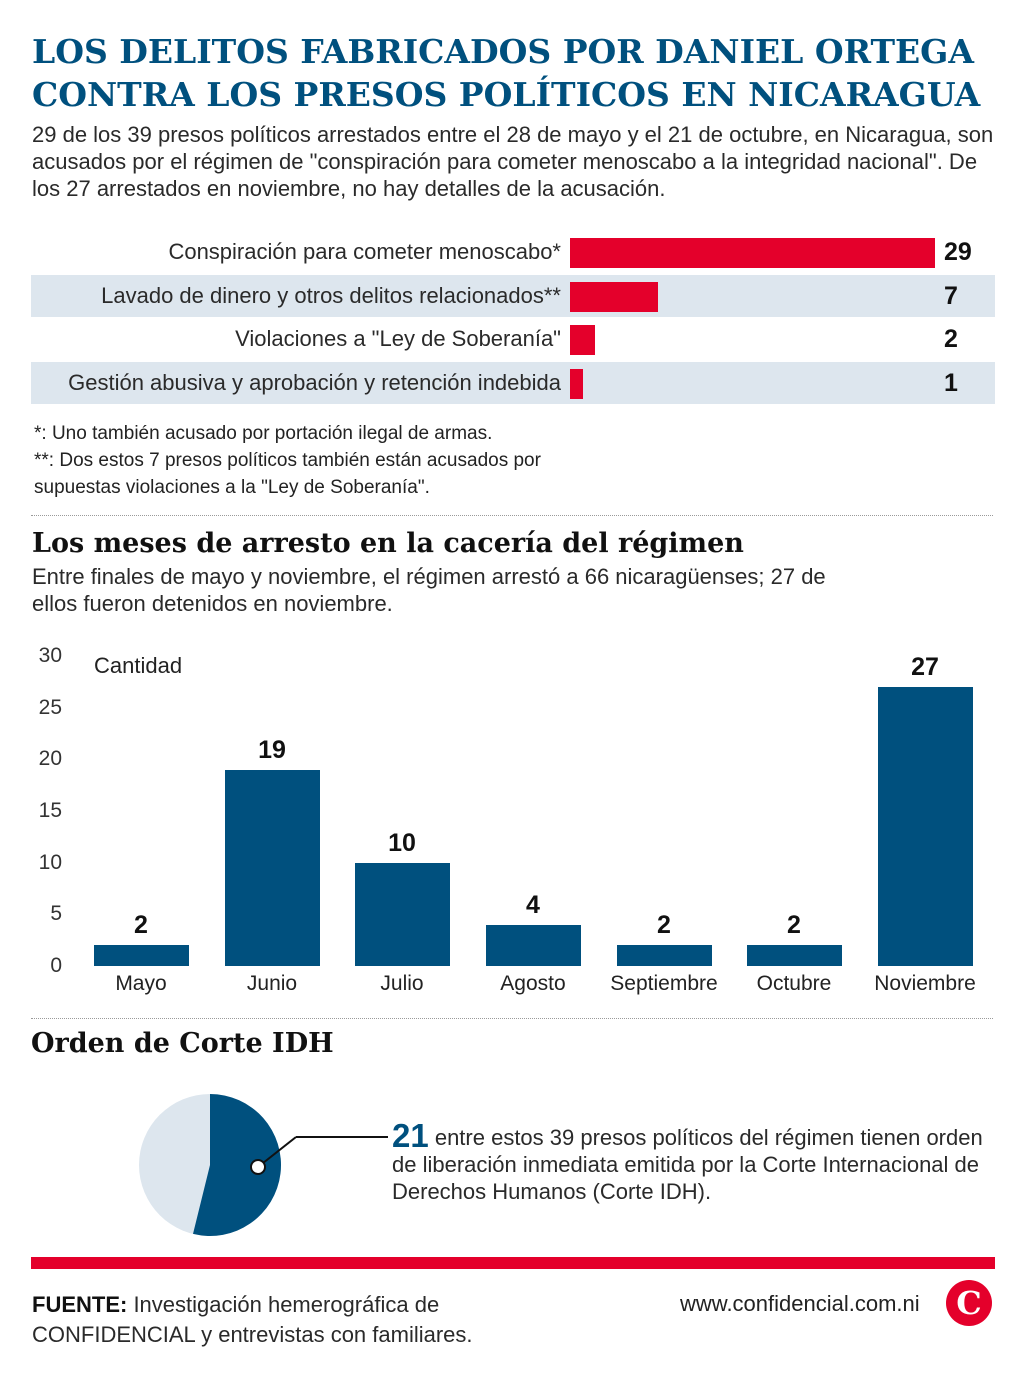 This screenshot has height=1387, width=1024. I want to click on title-line-2: CONTRA LOS PRESOS POLÍTICOS EN NICARAGUA, so click(506, 94).